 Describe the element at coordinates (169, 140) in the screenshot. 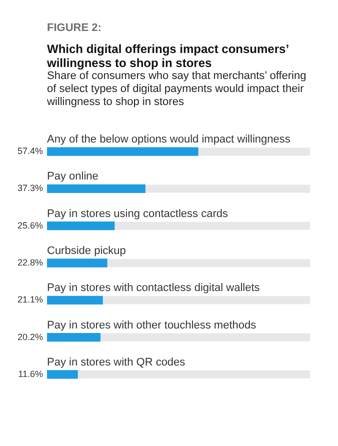

I see `y-tick-label: Any of the below options would impact willingness` at that location.